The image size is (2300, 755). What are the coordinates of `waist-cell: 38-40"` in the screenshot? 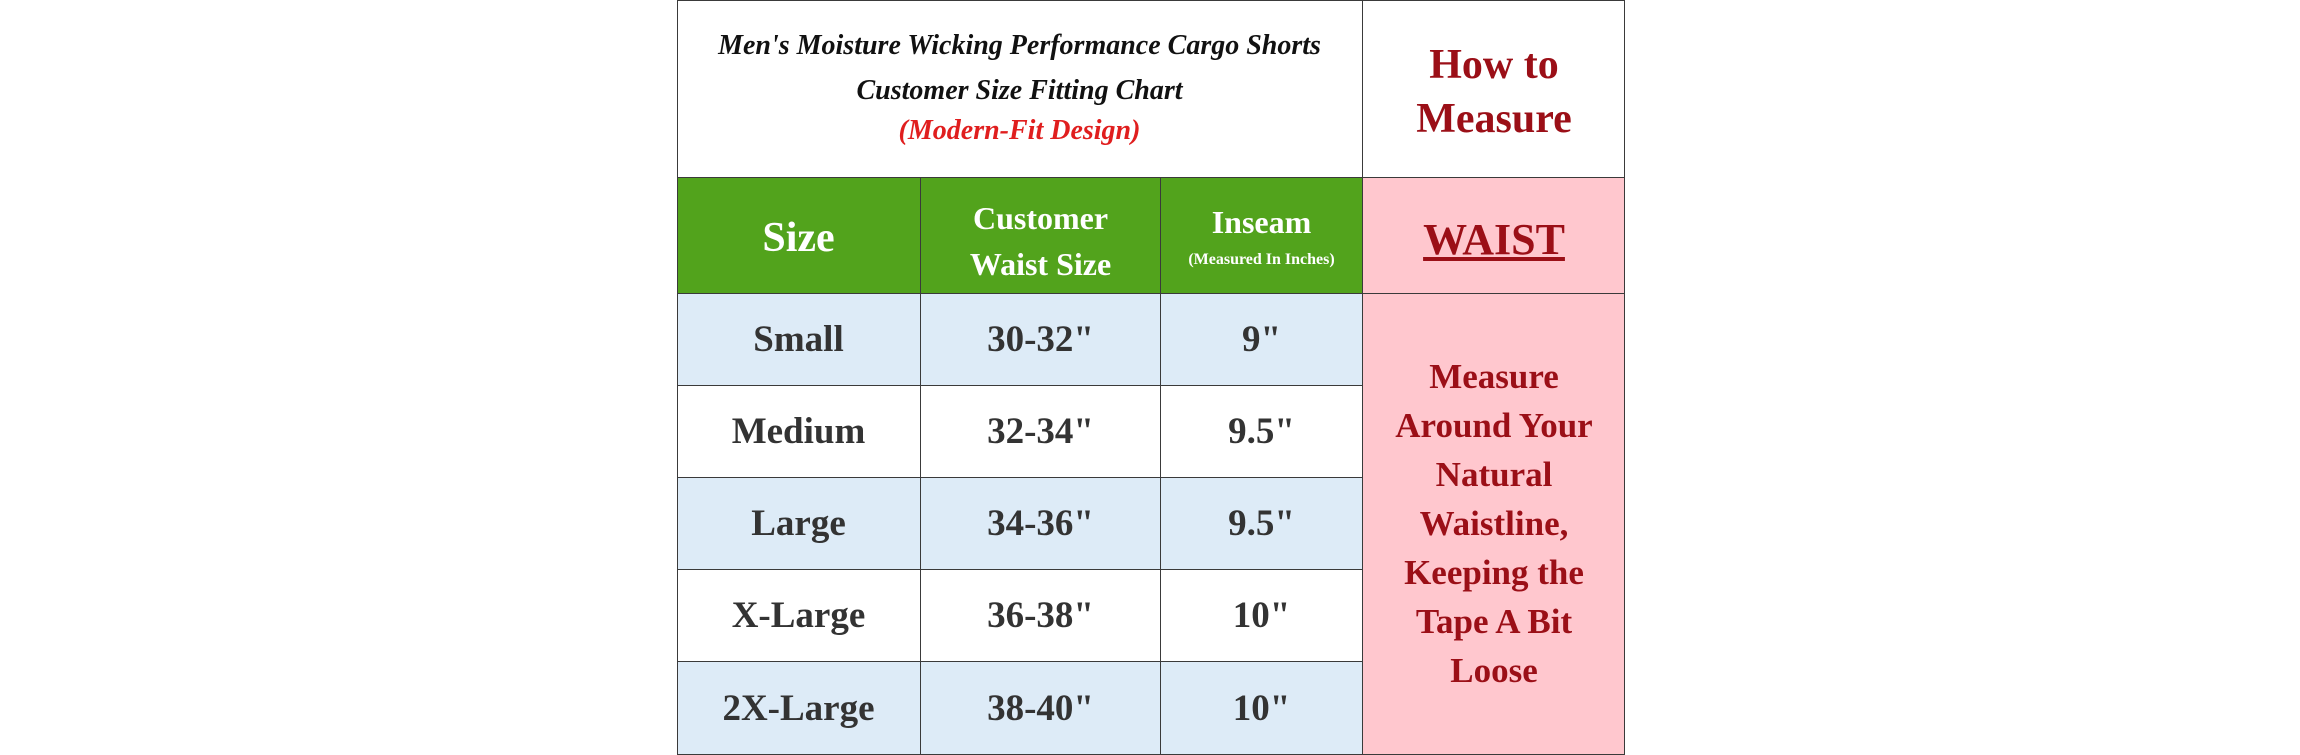 It's located at (1041, 708).